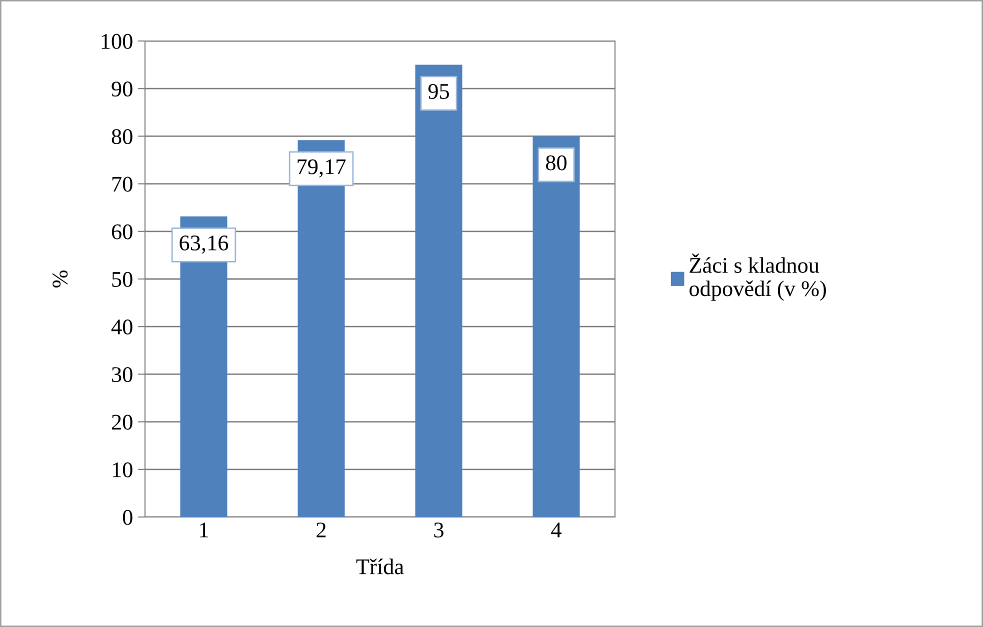  Describe the element at coordinates (438, 91) in the screenshot. I see `data-label: 95` at that location.